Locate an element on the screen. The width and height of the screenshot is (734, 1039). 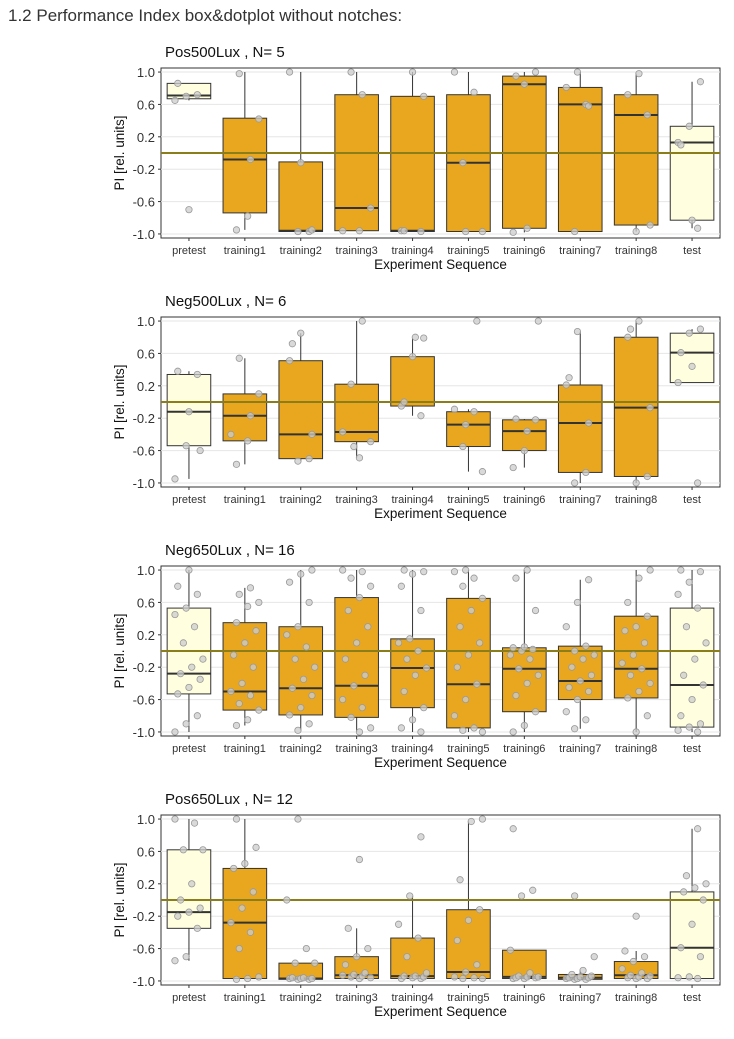
chart-title: Neg650Lux , N= 16 is located at coordinates (230, 550).